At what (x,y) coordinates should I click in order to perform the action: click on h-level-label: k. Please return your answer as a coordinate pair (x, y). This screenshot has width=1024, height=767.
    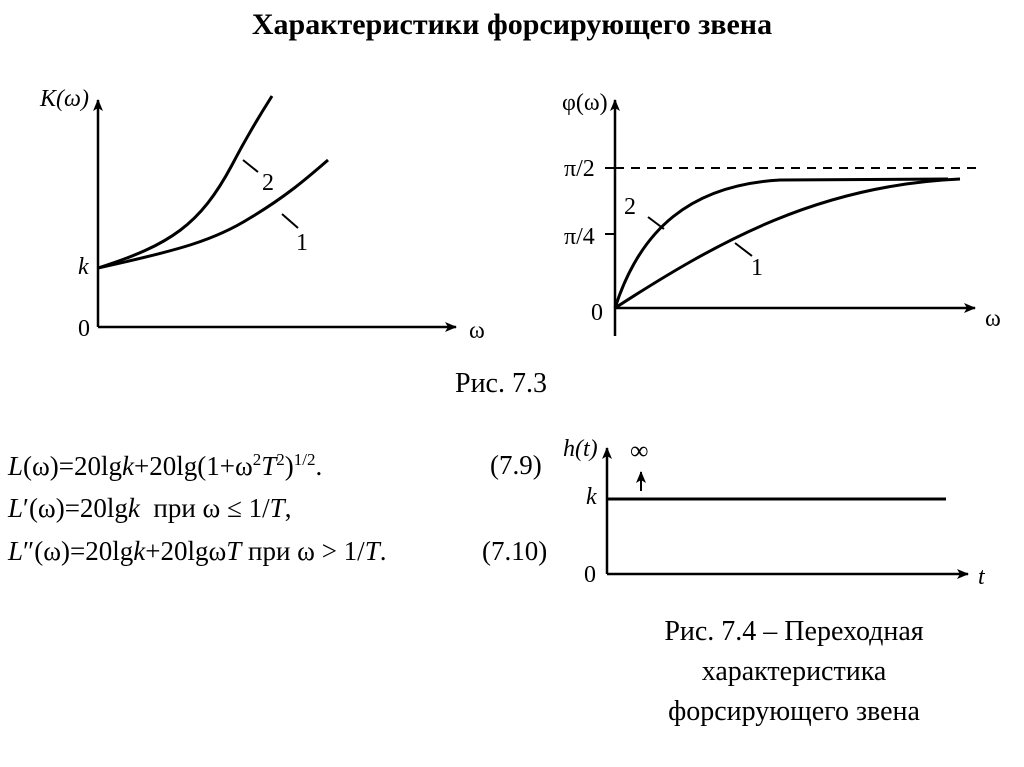
    Looking at the image, I should click on (591, 497).